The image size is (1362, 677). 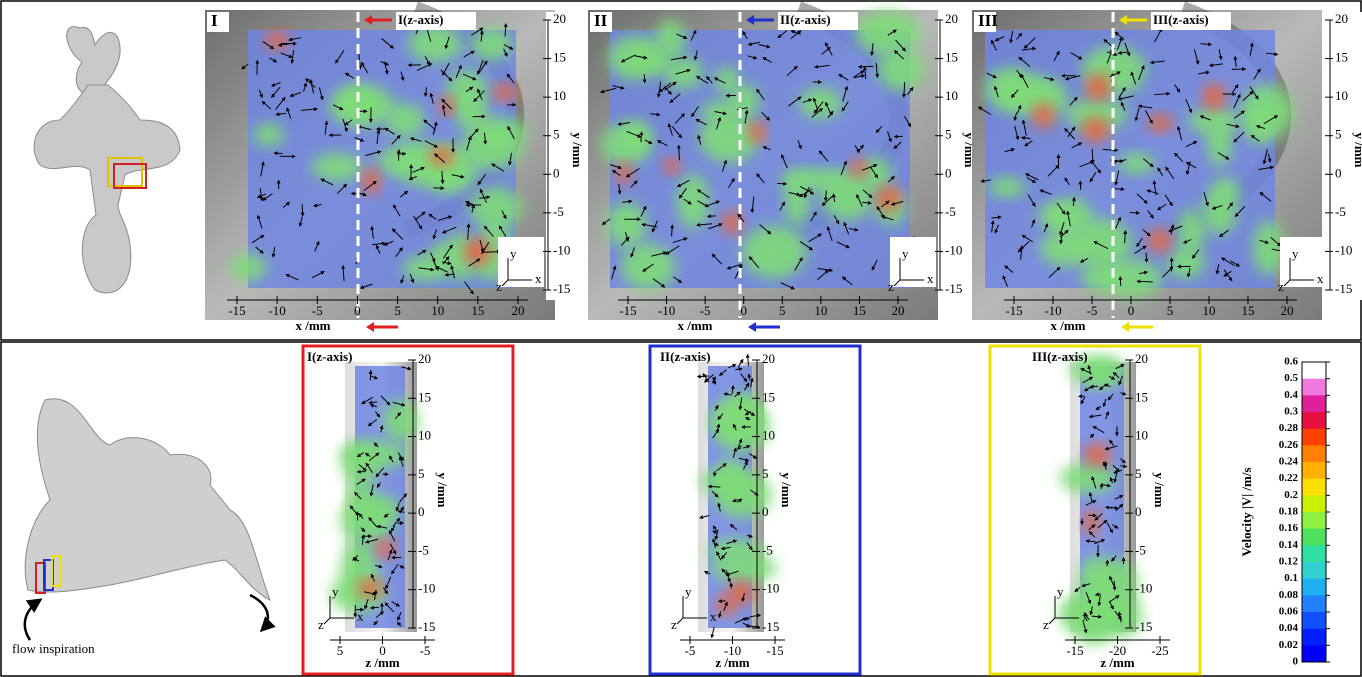 What do you see at coordinates (1314, 537) in the screenshot?
I see `colorbar-segment` at bounding box center [1314, 537].